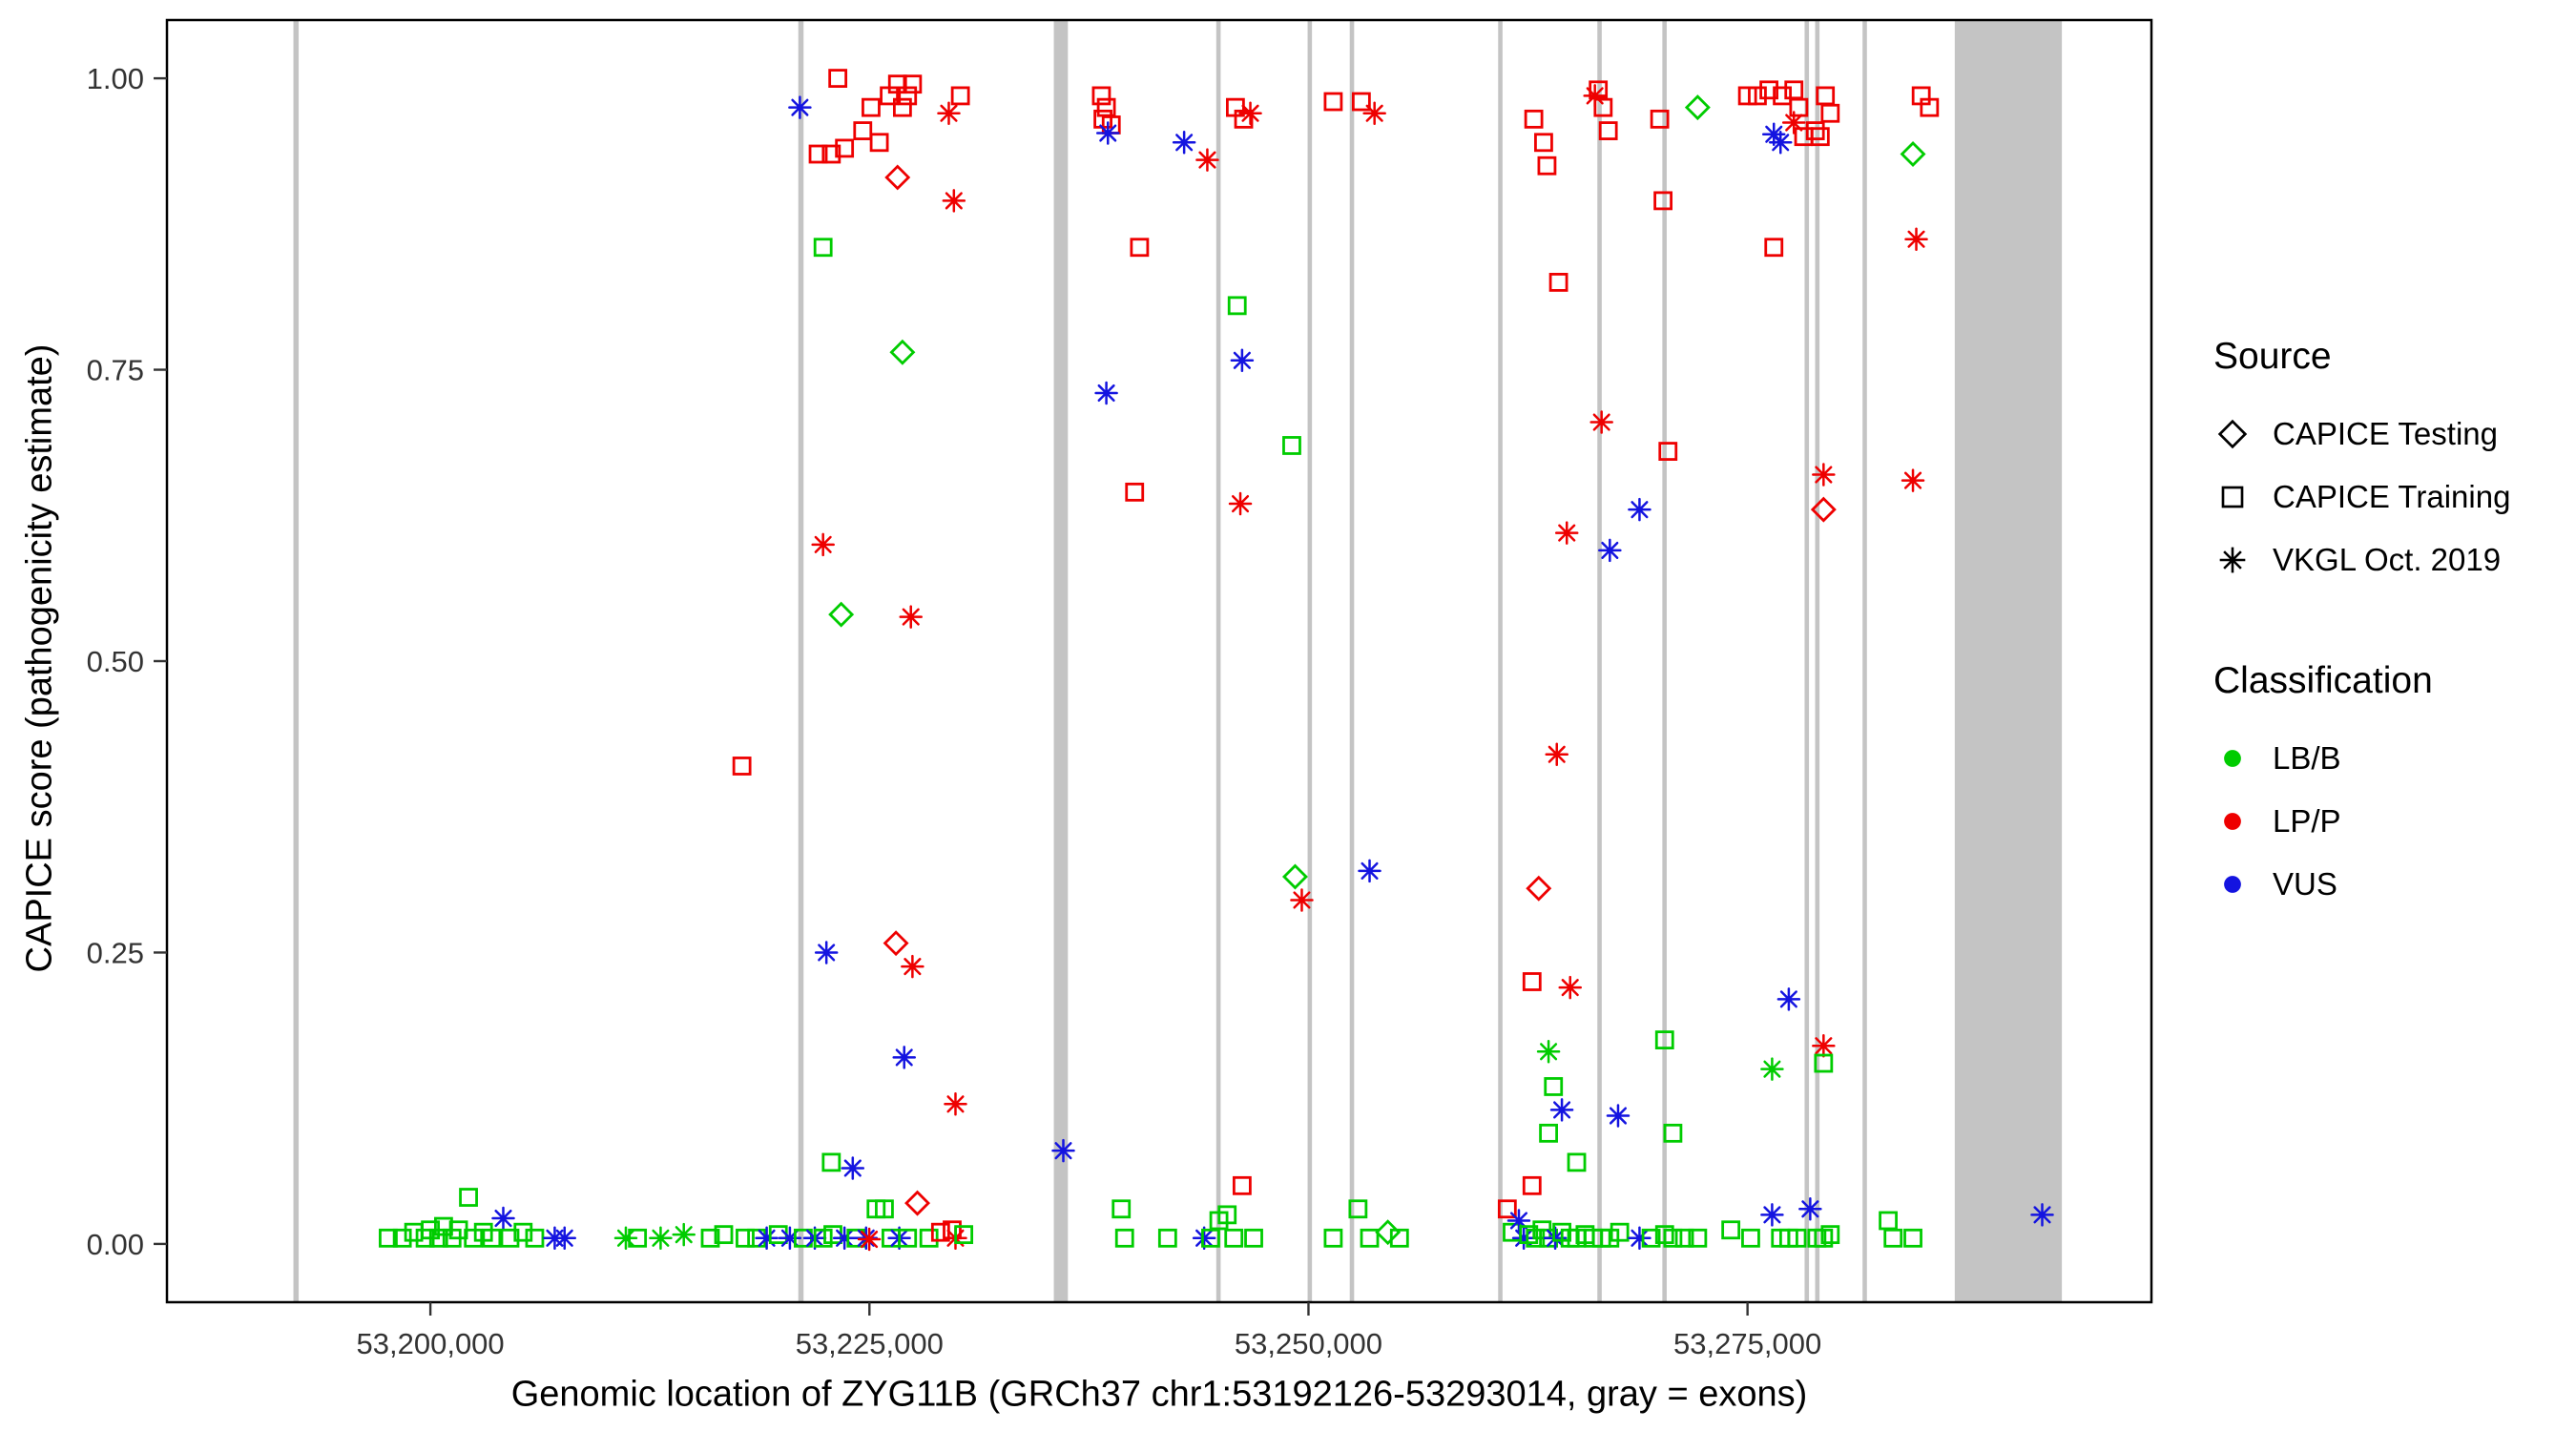 The height and width of the screenshot is (1431, 2576). I want to click on legend-item-vkgl: VKGL Oct. 2019, so click(2389, 560).